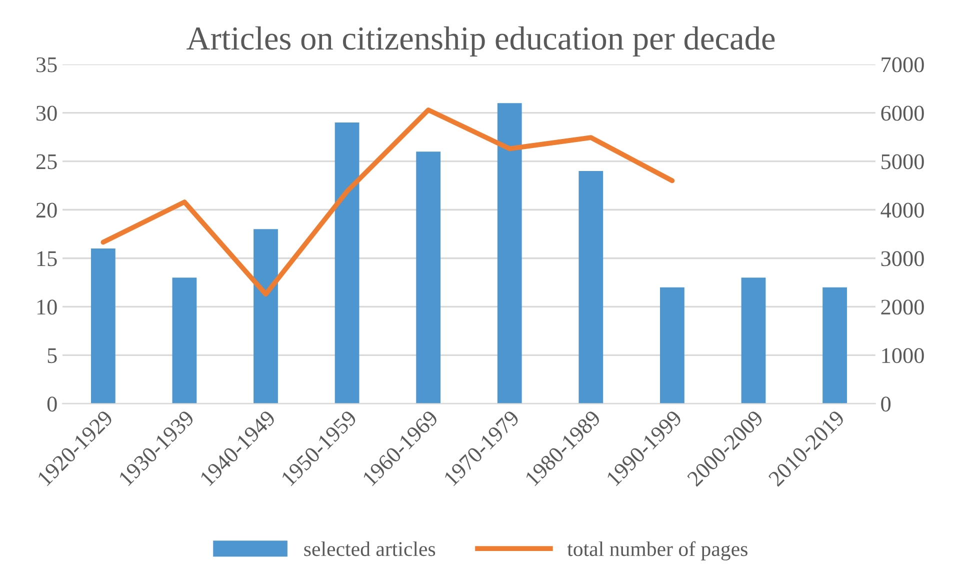 The image size is (962, 585). Describe the element at coordinates (886, 404) in the screenshot. I see `y2-tick-label: 0` at that location.